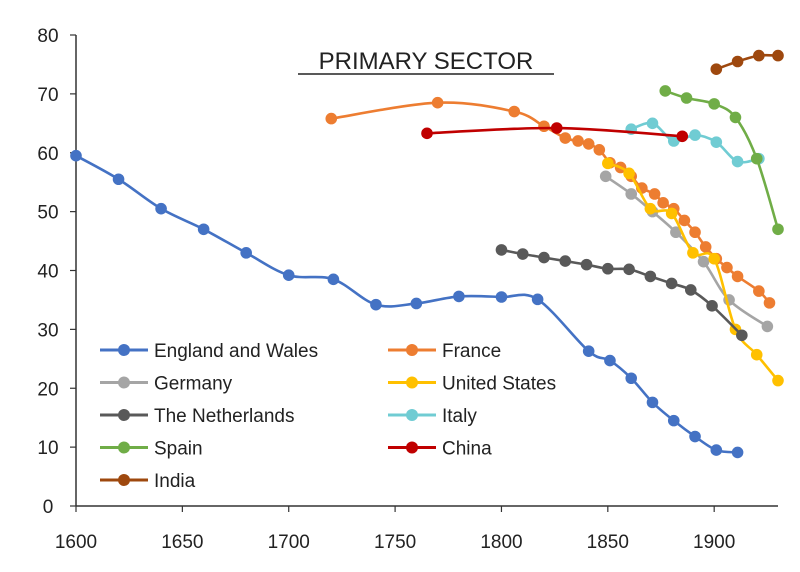 This screenshot has width=800, height=572. Describe the element at coordinates (499, 384) in the screenshot. I see `legend-label: United States` at that location.